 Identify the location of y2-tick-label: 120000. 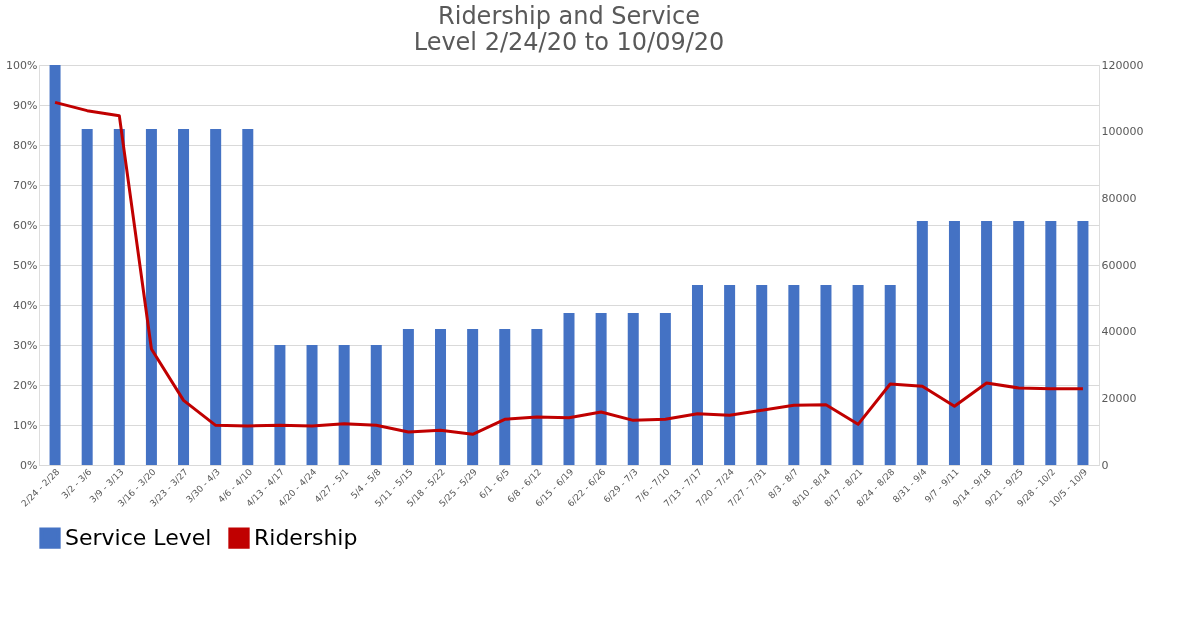
(1122, 65).